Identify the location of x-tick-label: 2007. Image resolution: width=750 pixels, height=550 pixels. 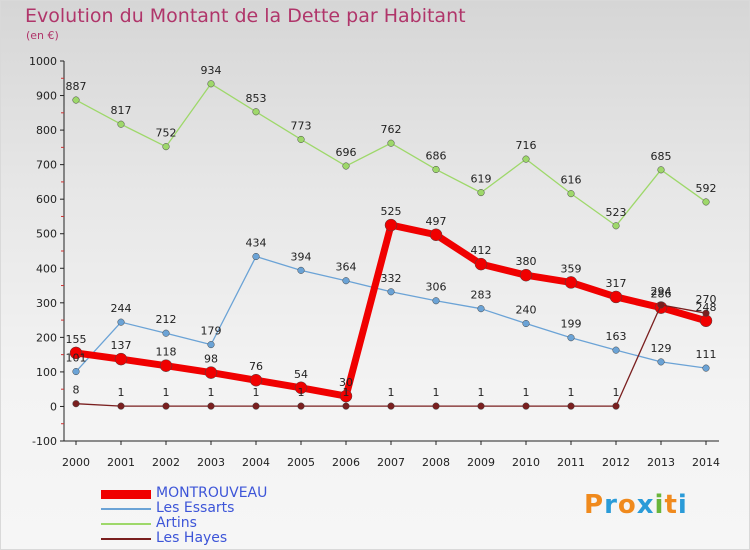
(391, 462).